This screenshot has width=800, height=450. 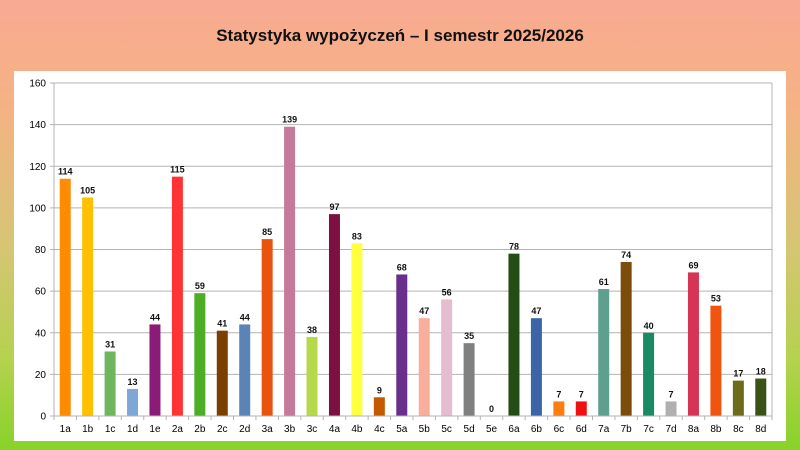 I want to click on bar-6a, so click(x=514, y=334).